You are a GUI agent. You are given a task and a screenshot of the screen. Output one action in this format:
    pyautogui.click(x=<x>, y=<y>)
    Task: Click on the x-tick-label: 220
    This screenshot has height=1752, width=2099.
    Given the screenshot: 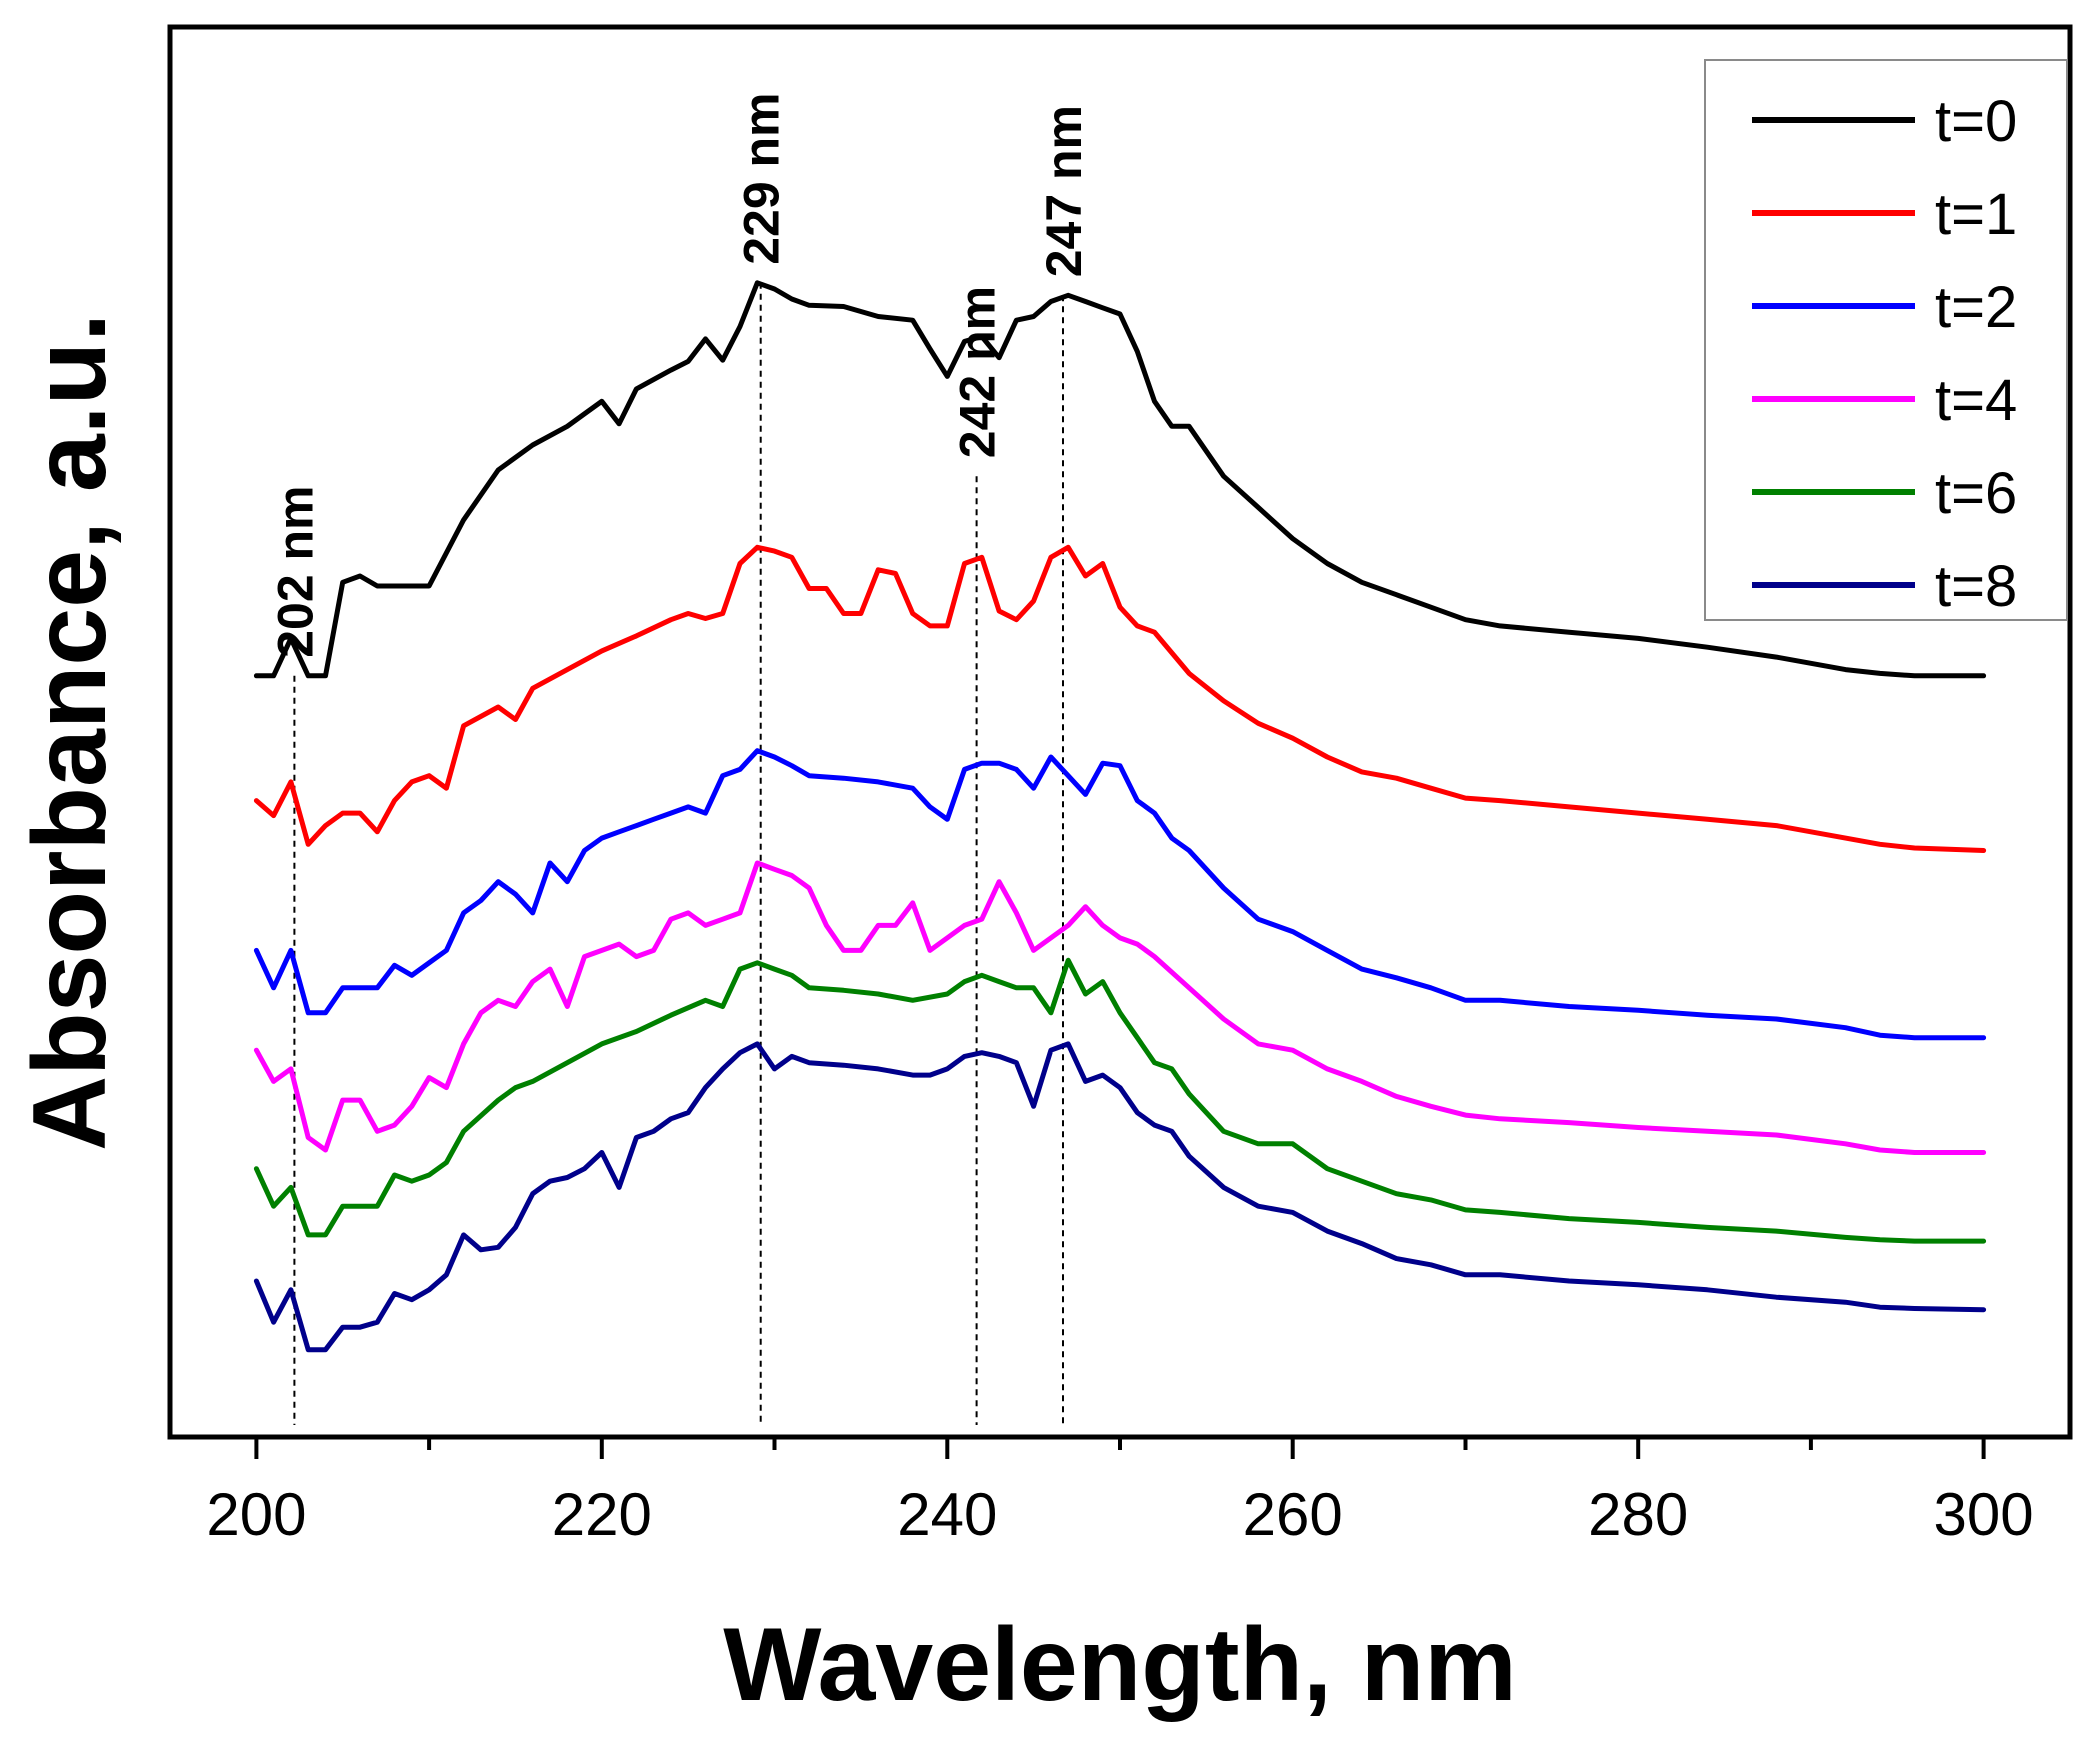 What is the action you would take?
    pyautogui.click(x=602, y=1514)
    